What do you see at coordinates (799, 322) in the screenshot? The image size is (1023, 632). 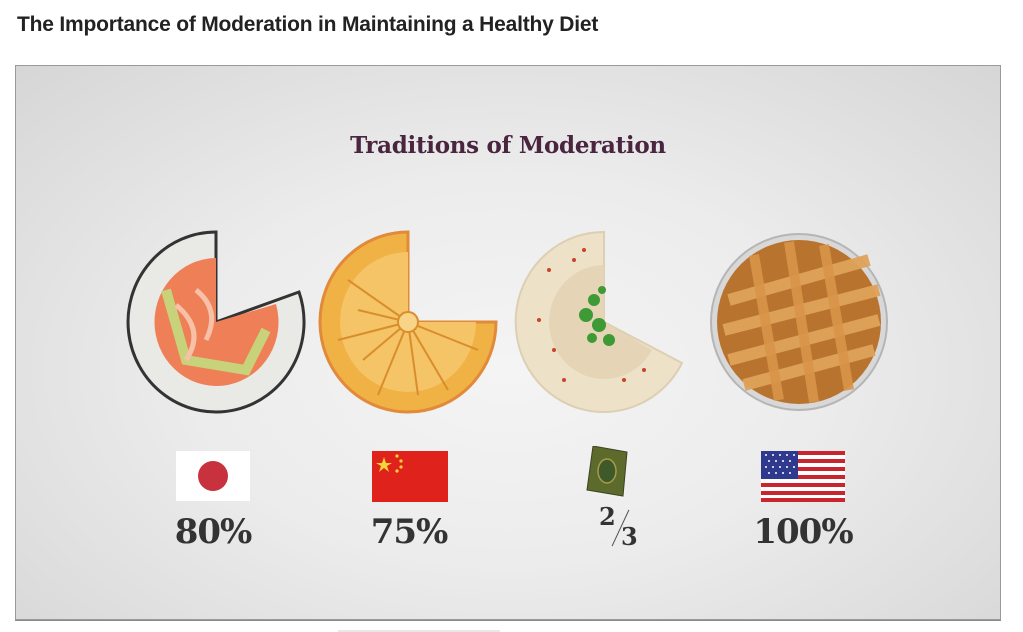 I see `apple-pie-image` at bounding box center [799, 322].